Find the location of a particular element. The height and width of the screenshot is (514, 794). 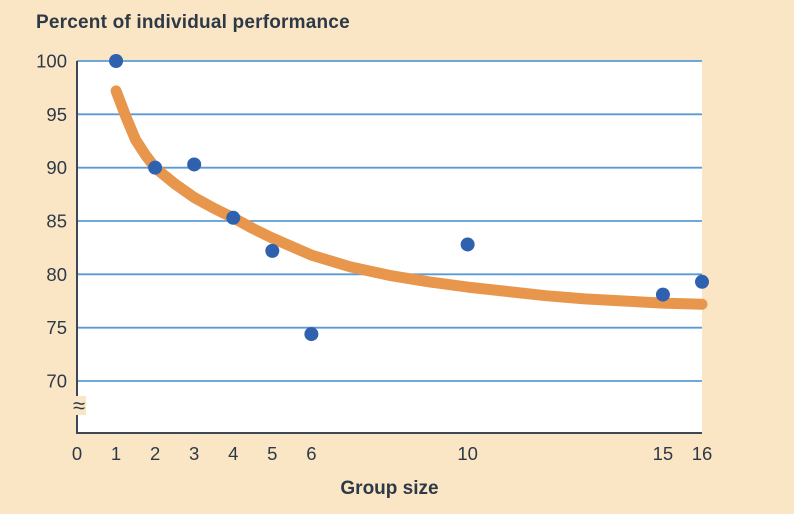

x-tick-label: 10 is located at coordinates (467, 453).